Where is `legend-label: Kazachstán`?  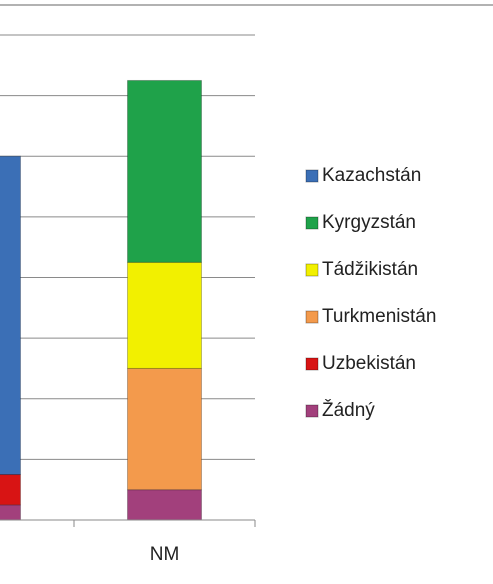
legend-label: Kazachstán is located at coordinates (371, 175).